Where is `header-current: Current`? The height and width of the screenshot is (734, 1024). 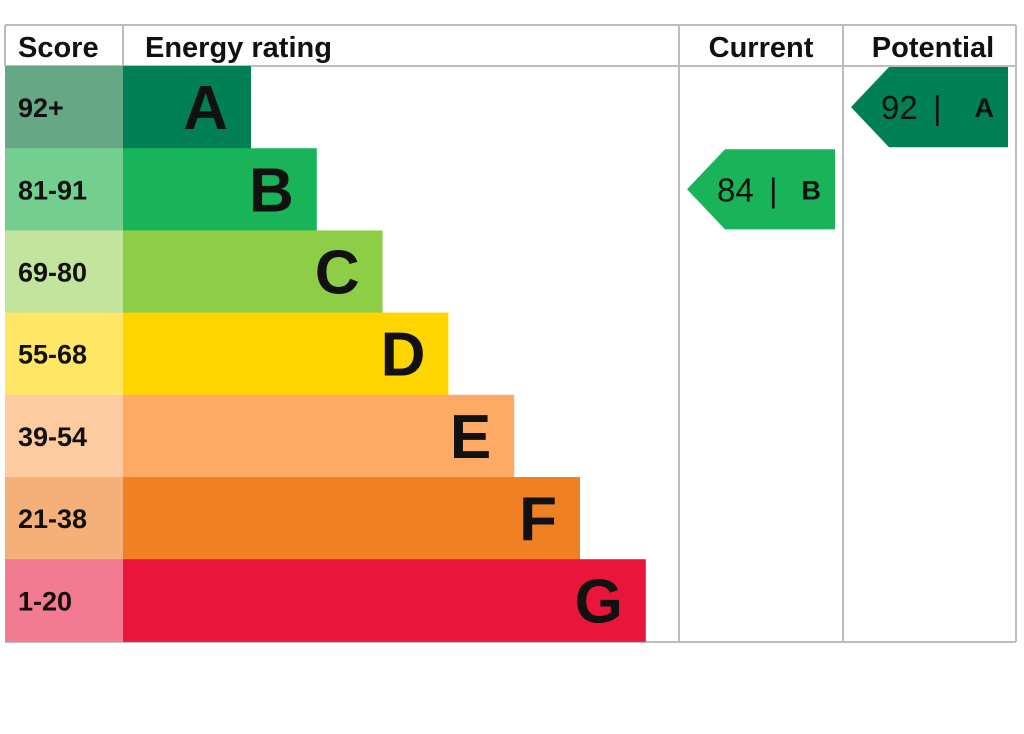 header-current: Current is located at coordinates (761, 48).